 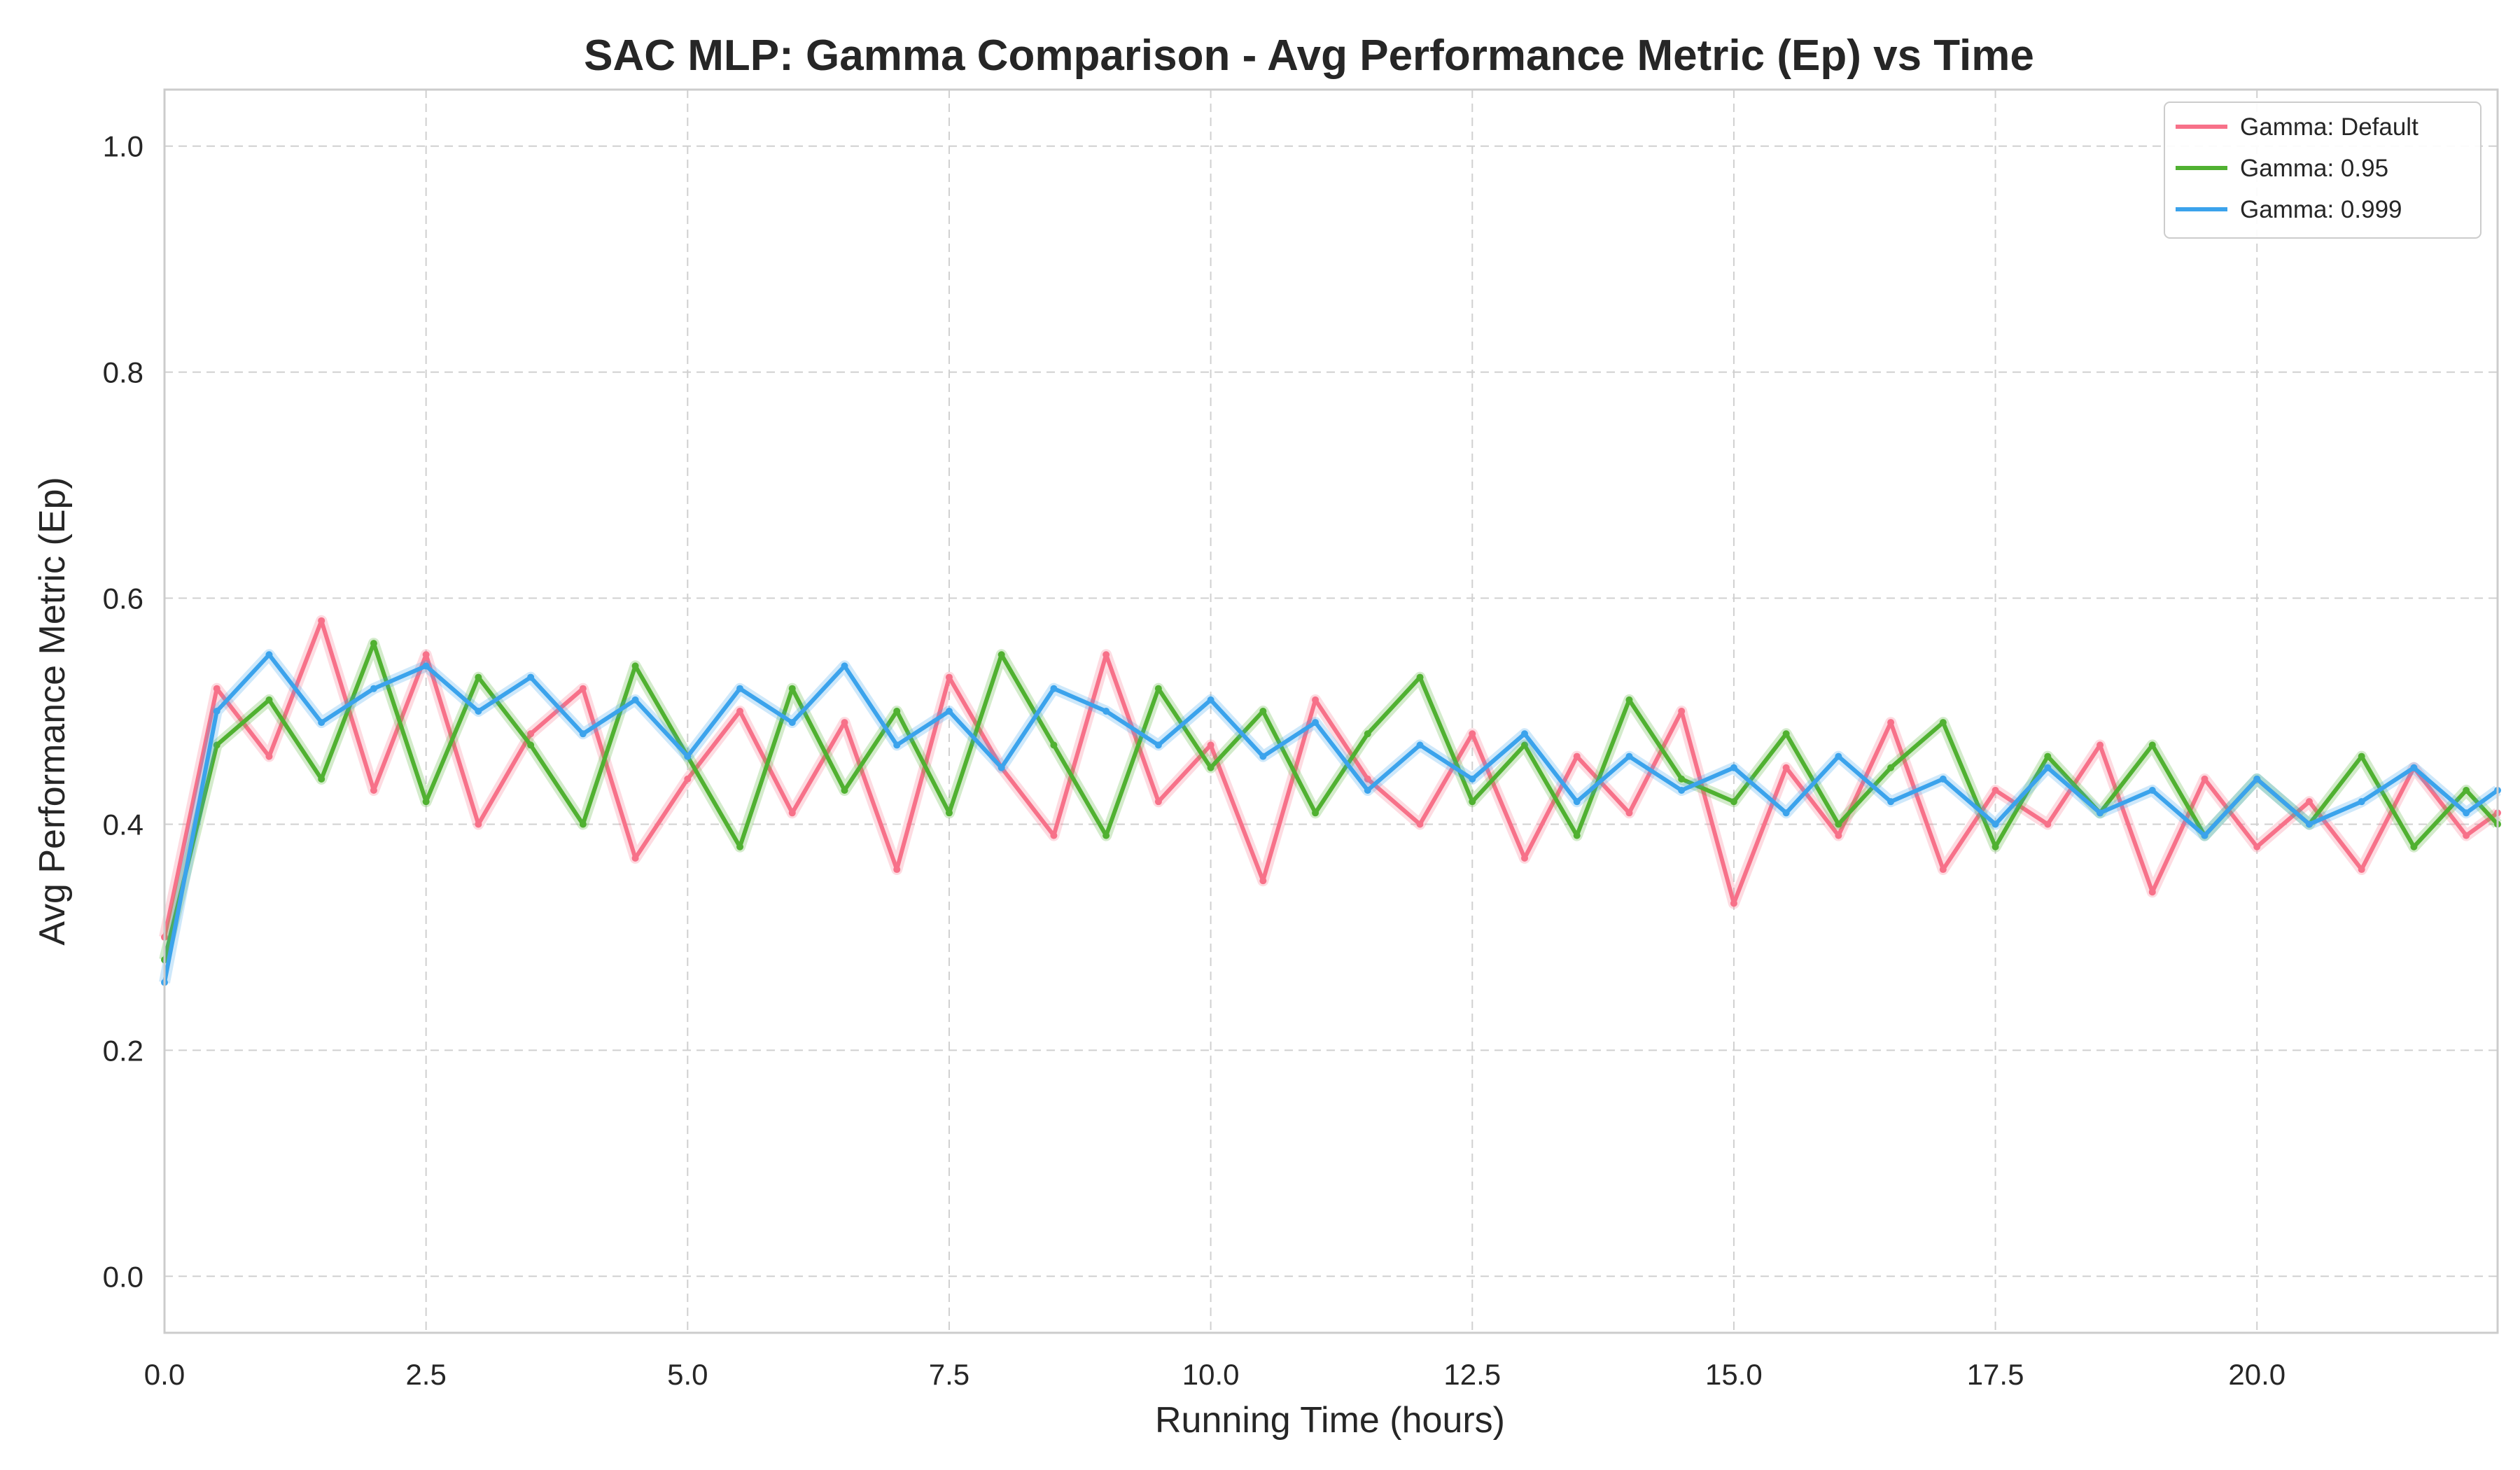 What do you see at coordinates (123, 372) in the screenshot?
I see `y-tick-label: 0.8` at bounding box center [123, 372].